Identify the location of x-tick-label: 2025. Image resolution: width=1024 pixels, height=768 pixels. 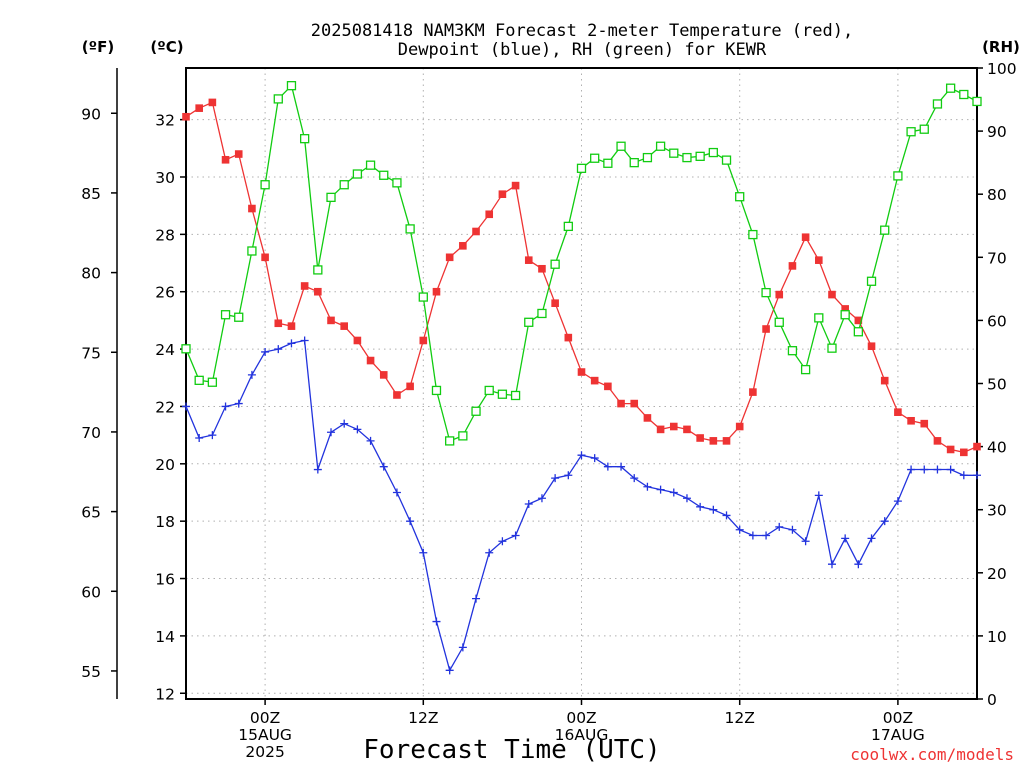
(264, 752).